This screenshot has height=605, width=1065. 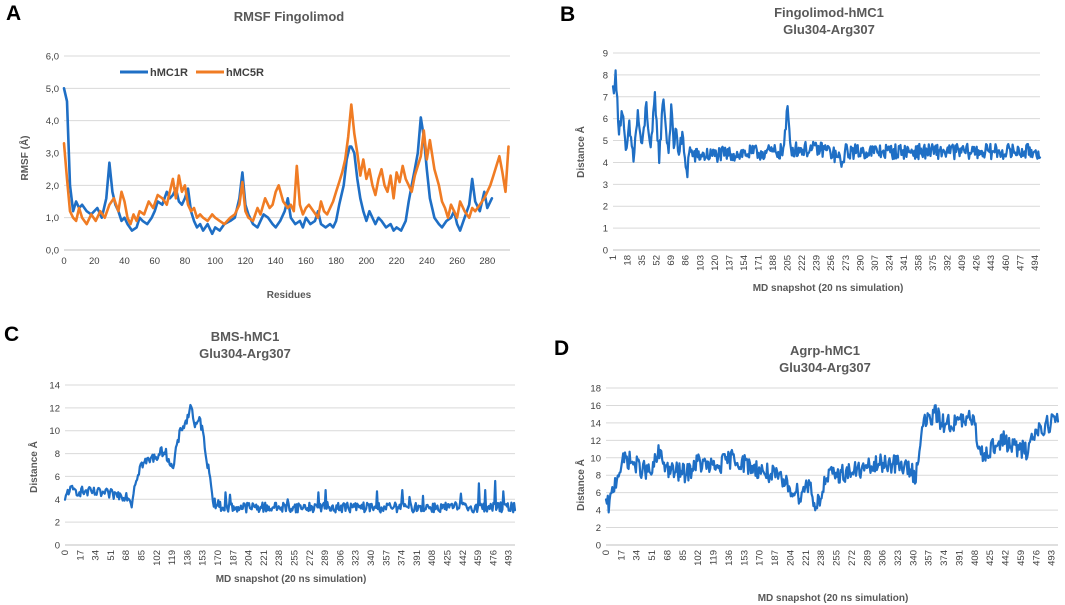 I want to click on x-tick-label: 273, so click(x=846, y=263).